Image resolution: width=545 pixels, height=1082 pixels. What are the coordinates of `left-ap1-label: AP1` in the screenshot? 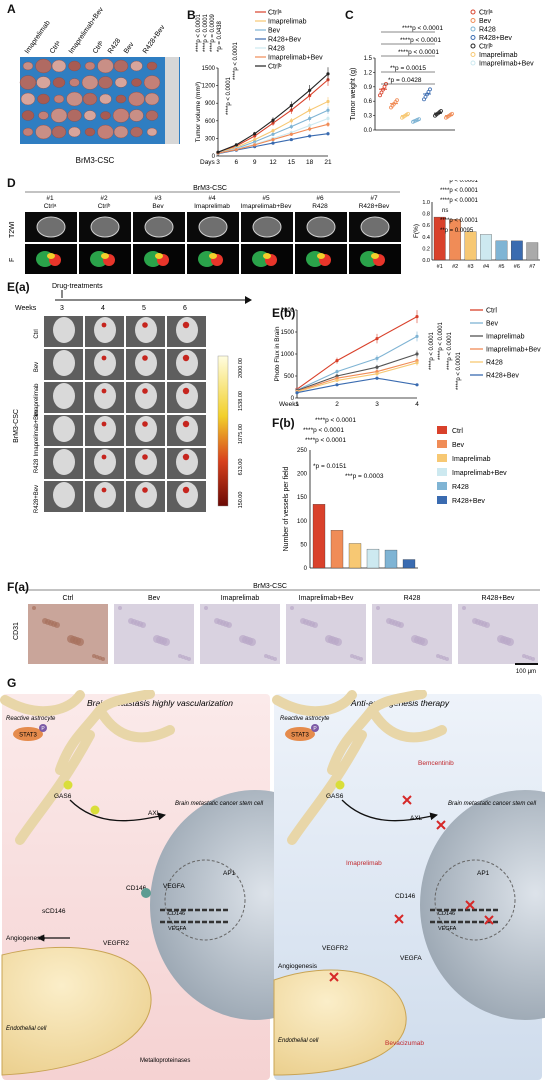 It's located at (229, 873).